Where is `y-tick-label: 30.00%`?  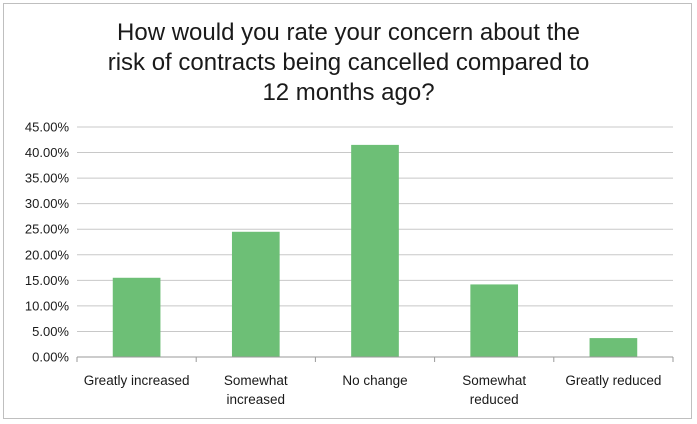 y-tick-label: 30.00% is located at coordinates (47, 203).